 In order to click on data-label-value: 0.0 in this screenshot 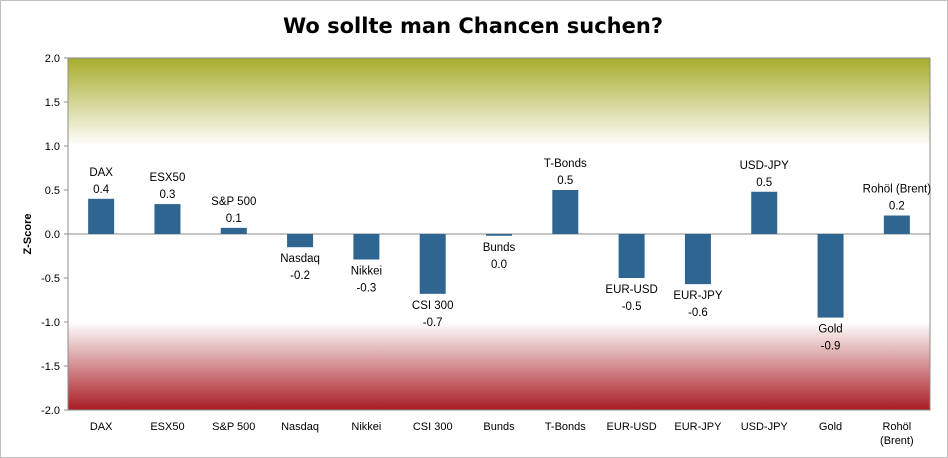, I will do `click(499, 265)`.